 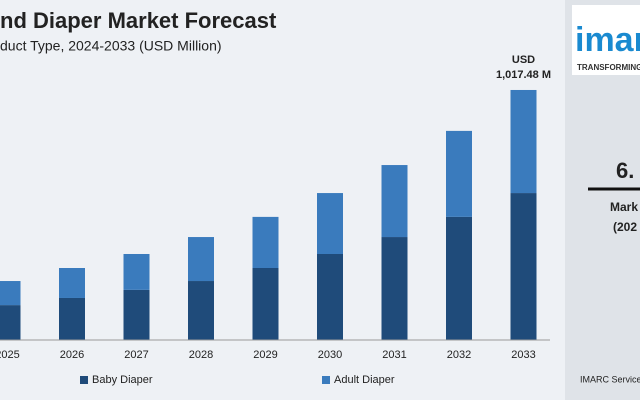 I want to click on x-tick-label: 2025, so click(x=10, y=355).